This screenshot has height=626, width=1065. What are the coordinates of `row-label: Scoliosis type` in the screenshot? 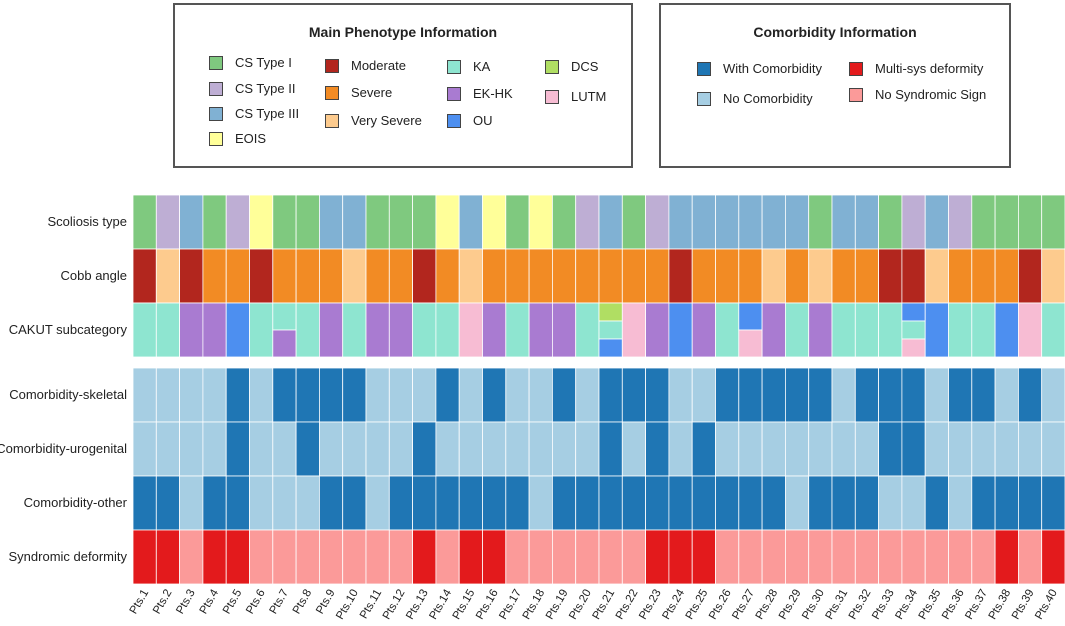 It's located at (87, 221).